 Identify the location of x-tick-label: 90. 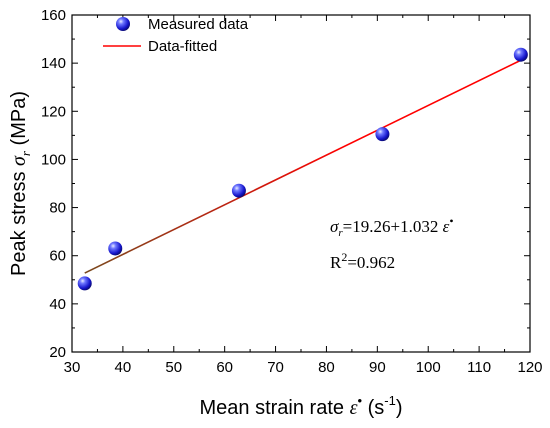
(377, 367).